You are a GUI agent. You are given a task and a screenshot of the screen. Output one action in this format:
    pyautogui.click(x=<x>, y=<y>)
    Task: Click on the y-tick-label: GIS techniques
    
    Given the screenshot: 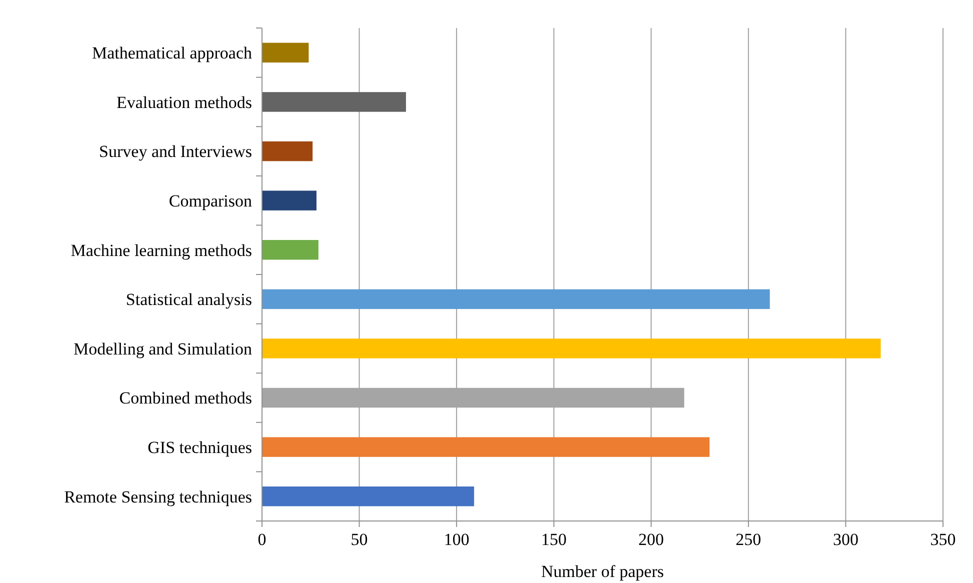 What is the action you would take?
    pyautogui.click(x=200, y=447)
    